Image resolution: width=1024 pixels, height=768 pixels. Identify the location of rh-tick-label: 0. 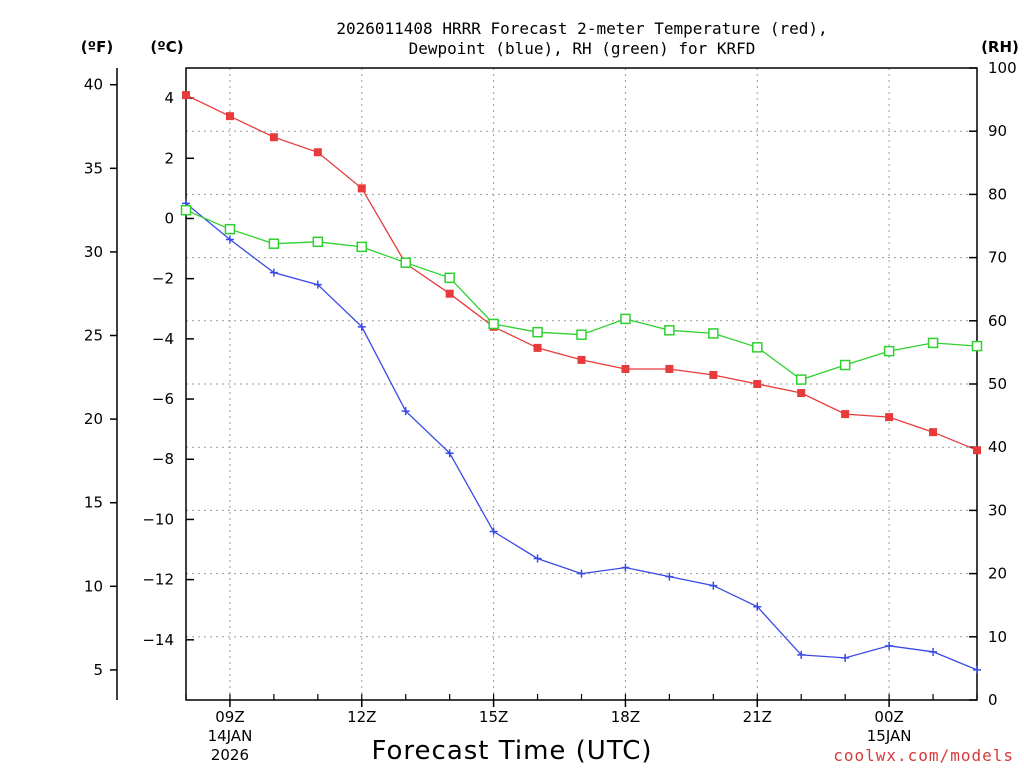
(993, 700).